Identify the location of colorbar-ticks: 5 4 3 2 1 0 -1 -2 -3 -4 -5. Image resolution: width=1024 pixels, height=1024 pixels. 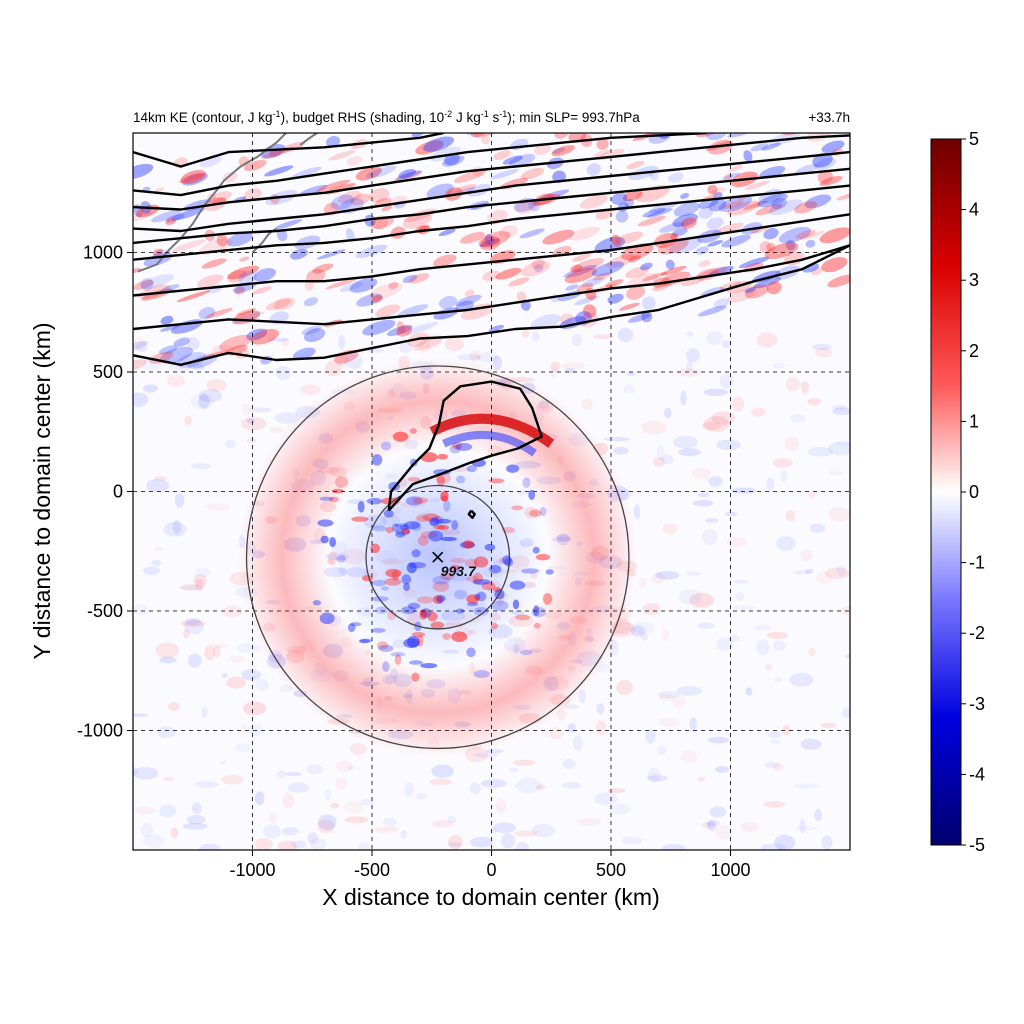
(973, 492).